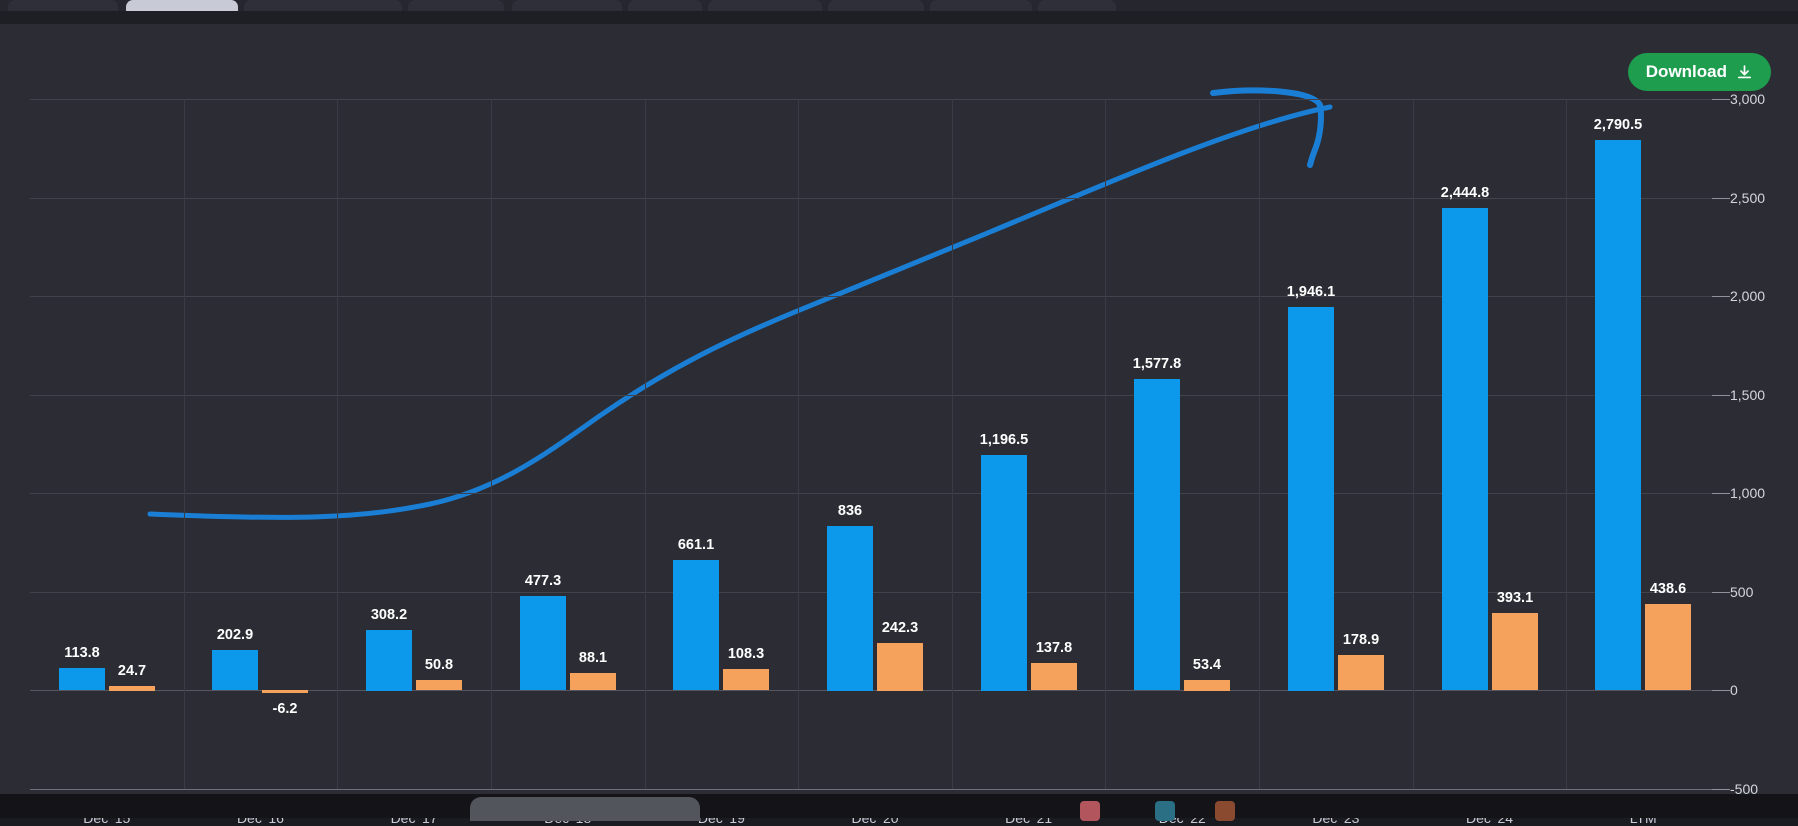 Image resolution: width=1798 pixels, height=826 pixels. I want to click on download-button: Download, so click(1699, 72).